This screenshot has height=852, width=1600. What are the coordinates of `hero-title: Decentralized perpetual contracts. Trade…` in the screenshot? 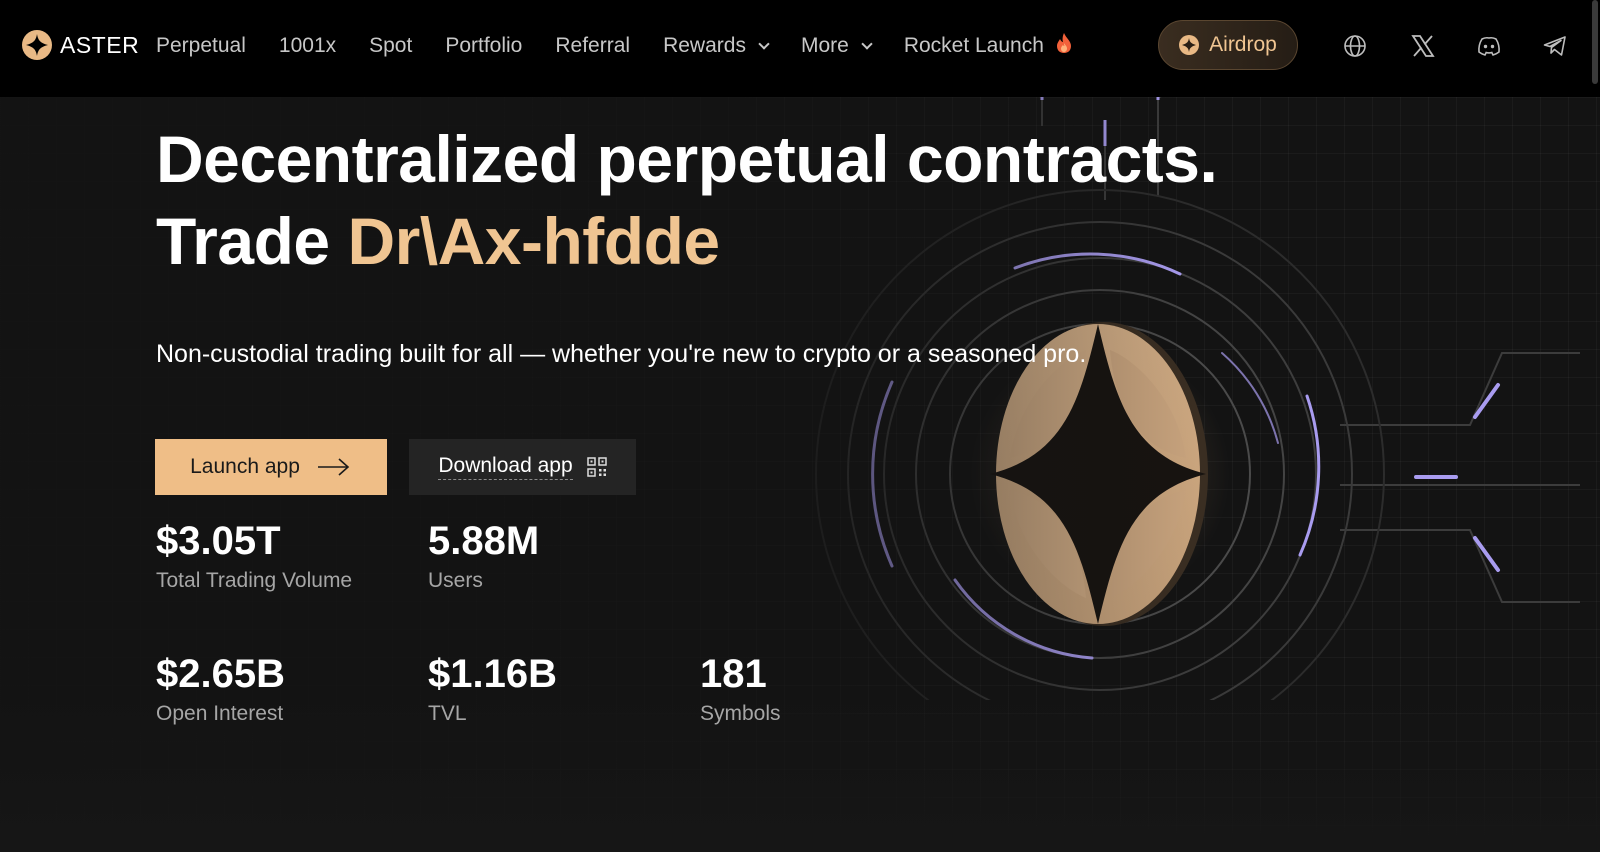 It's located at (756, 200).